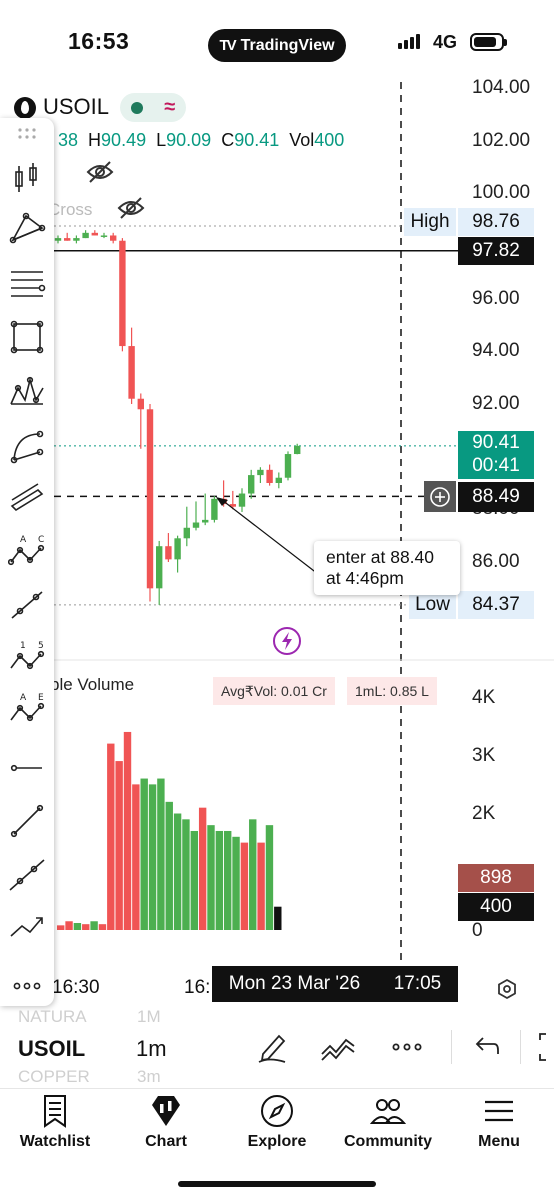 This screenshot has height=1201, width=554. Describe the element at coordinates (149, 1016) in the screenshot. I see `prev-interval: 1M` at that location.